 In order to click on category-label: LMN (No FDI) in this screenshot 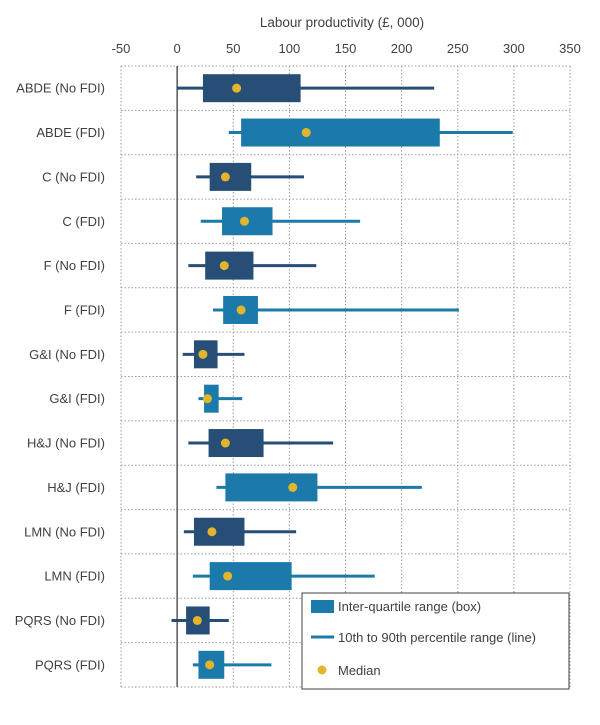, I will do `click(64, 531)`.